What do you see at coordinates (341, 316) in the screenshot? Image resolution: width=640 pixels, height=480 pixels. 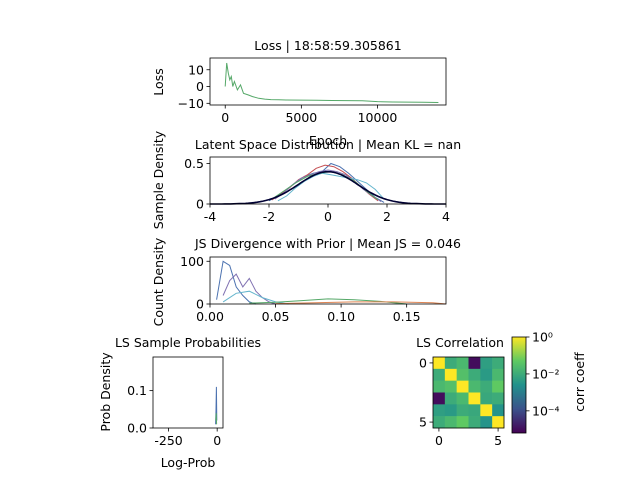 I see `js-xtick-label-2: 0.10` at bounding box center [341, 316].